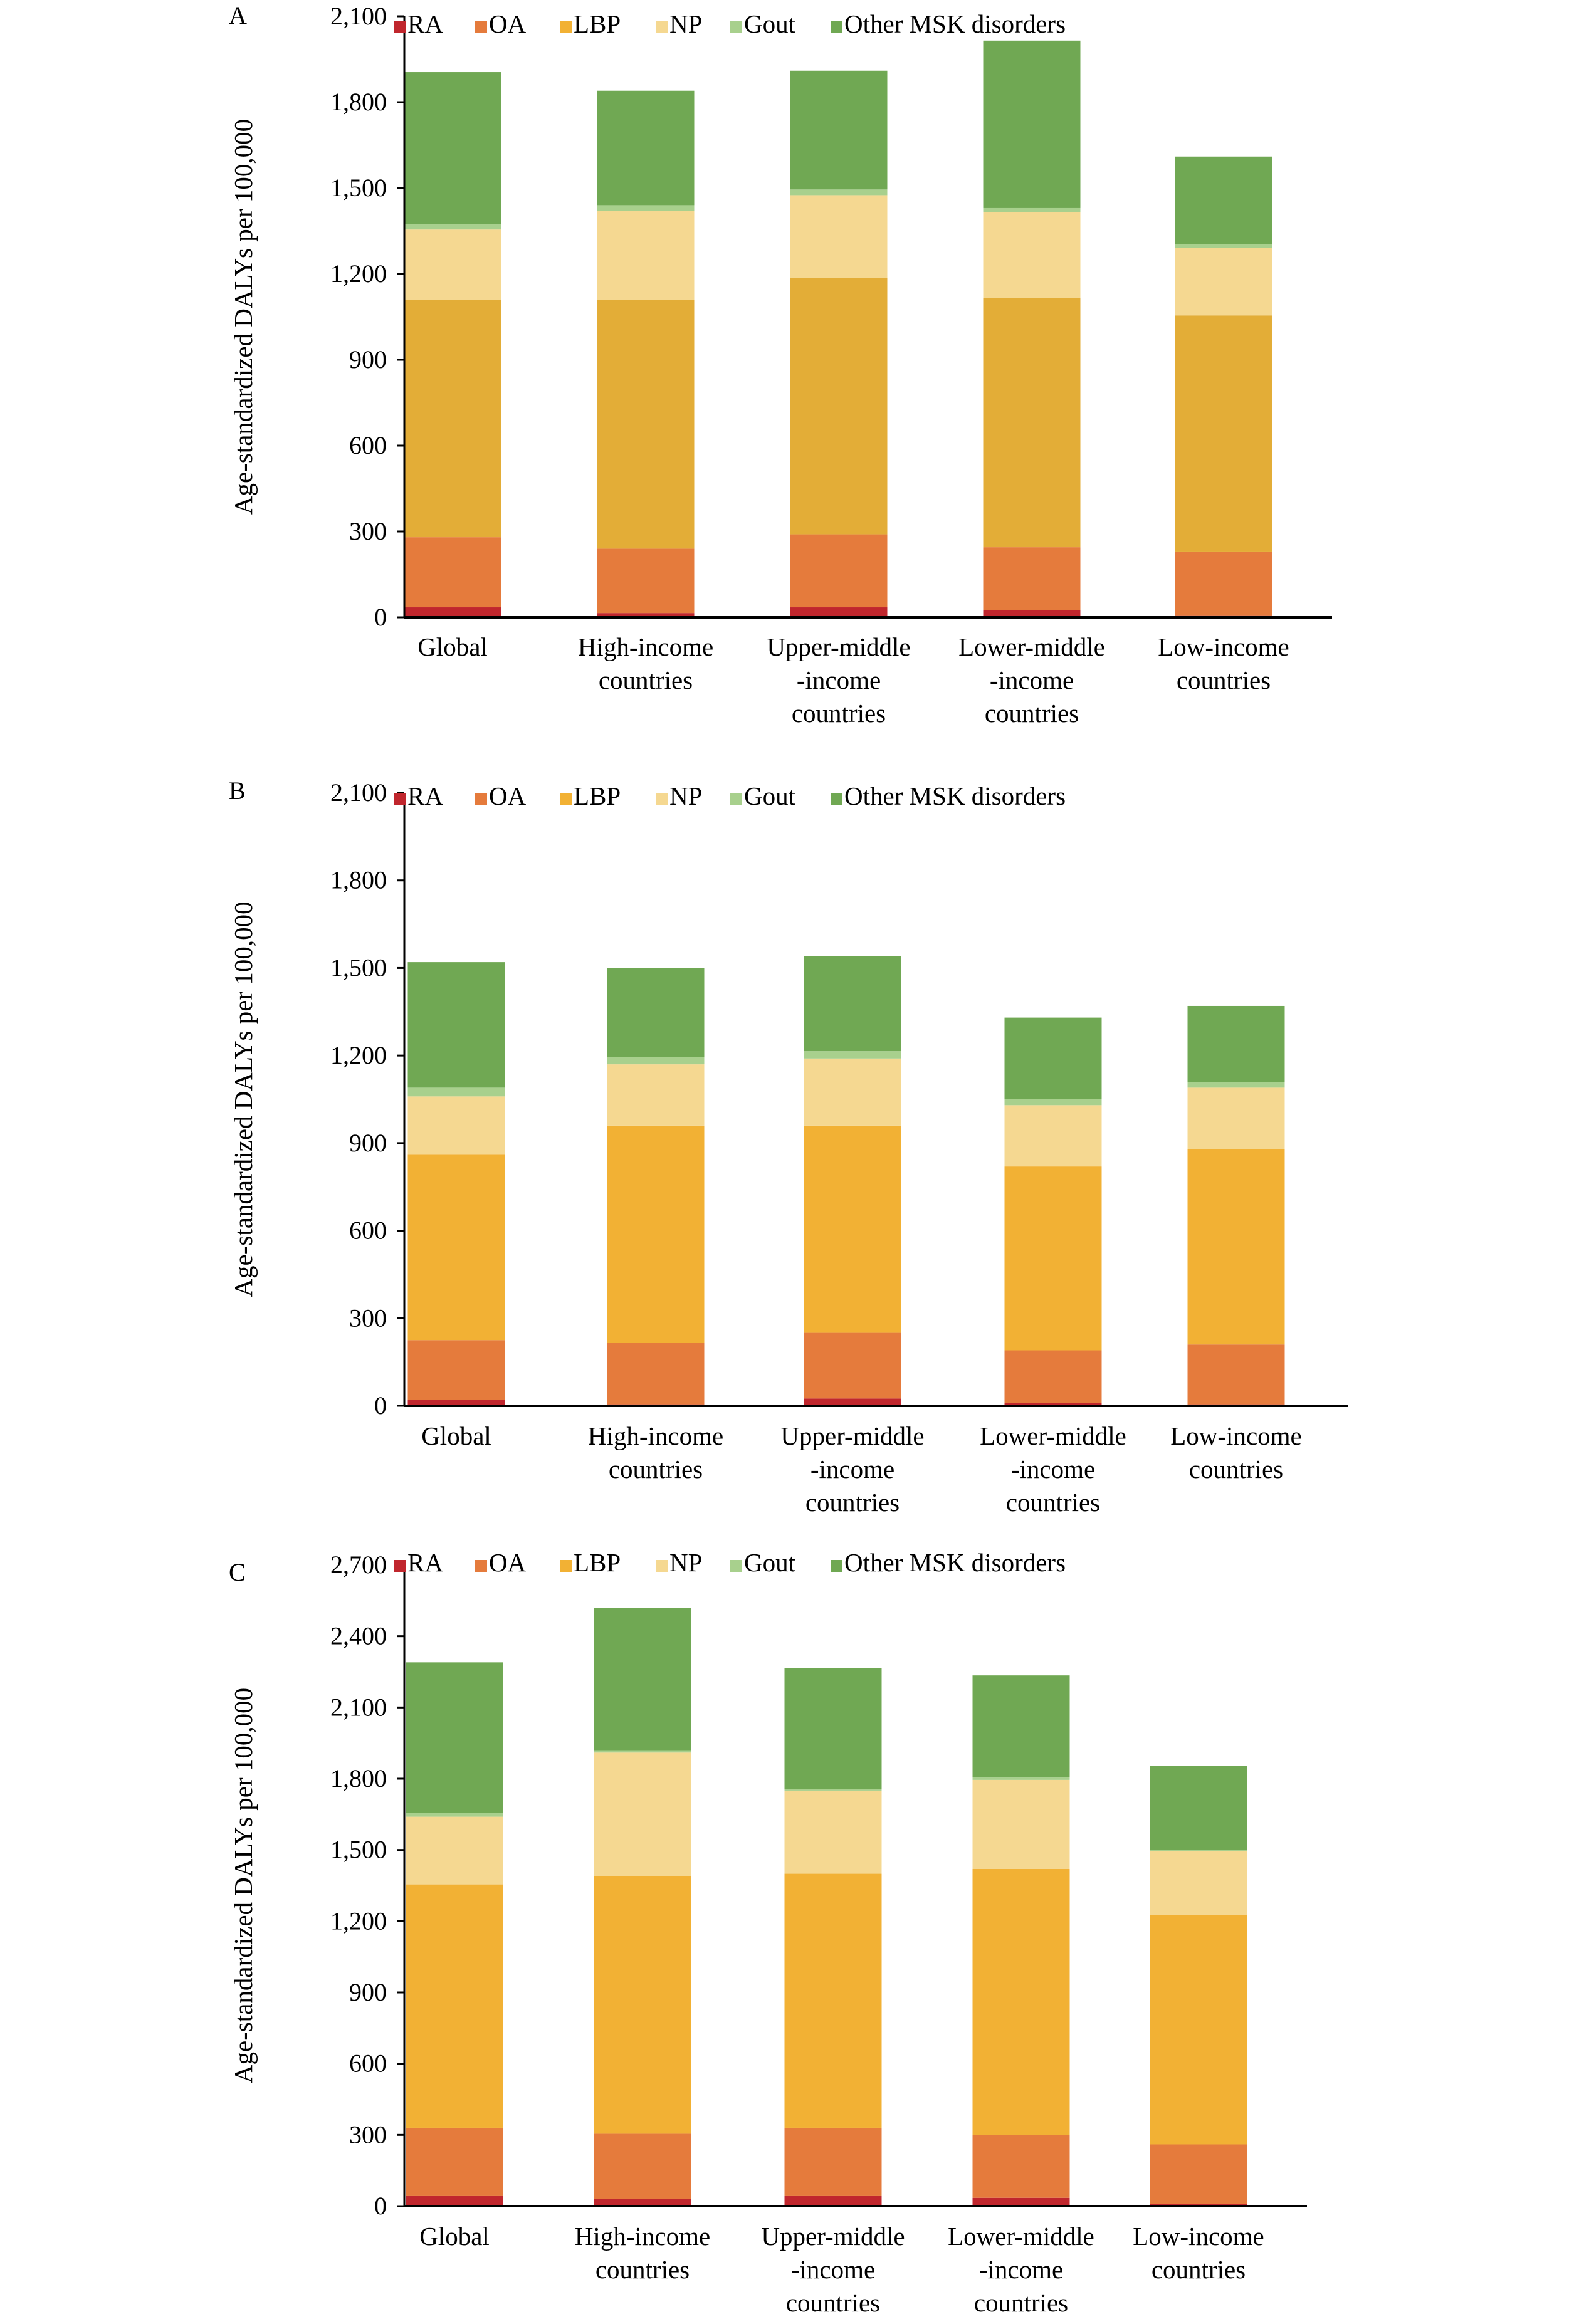  What do you see at coordinates (1053, 1469) in the screenshot?
I see `x-tick-label: Lower-middle -income countries` at bounding box center [1053, 1469].